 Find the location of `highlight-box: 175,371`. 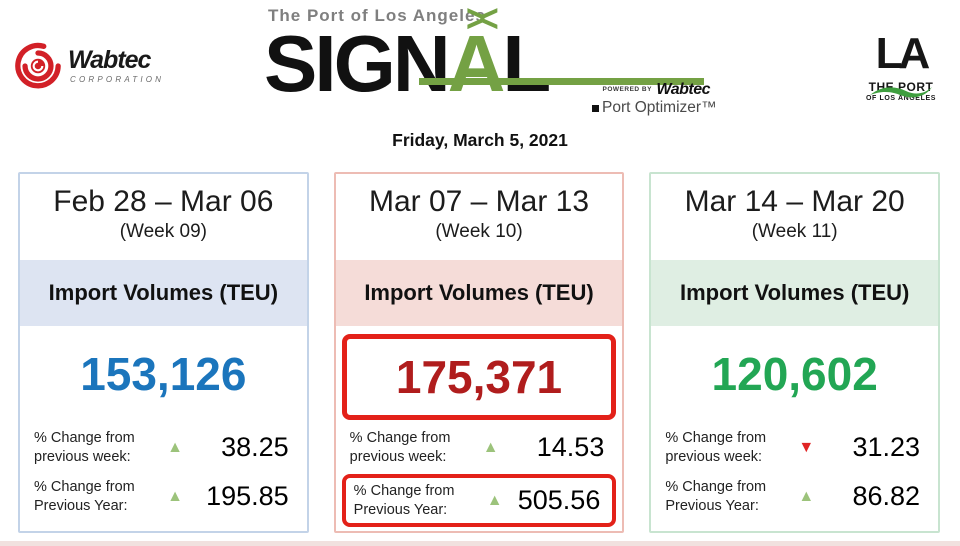

highlight-box: 175,371 is located at coordinates (479, 377).